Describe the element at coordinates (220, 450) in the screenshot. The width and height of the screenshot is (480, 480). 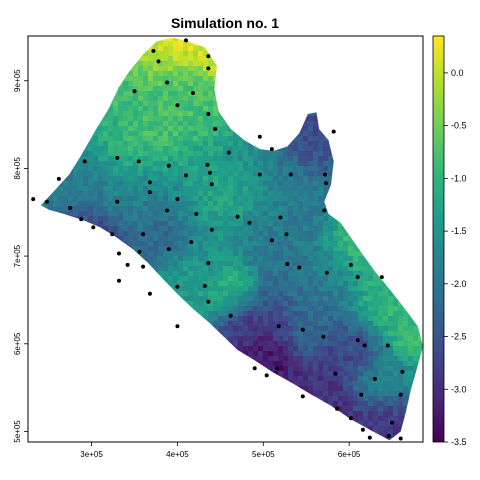
I see `x-axis: 3e+05 4e+05 5e+05 6e+05` at that location.